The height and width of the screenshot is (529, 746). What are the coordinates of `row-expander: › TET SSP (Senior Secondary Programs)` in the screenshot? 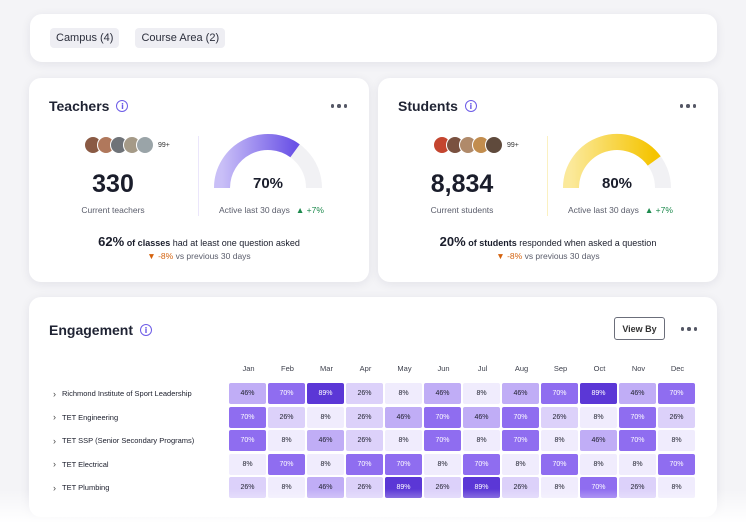 It's located at (141, 441).